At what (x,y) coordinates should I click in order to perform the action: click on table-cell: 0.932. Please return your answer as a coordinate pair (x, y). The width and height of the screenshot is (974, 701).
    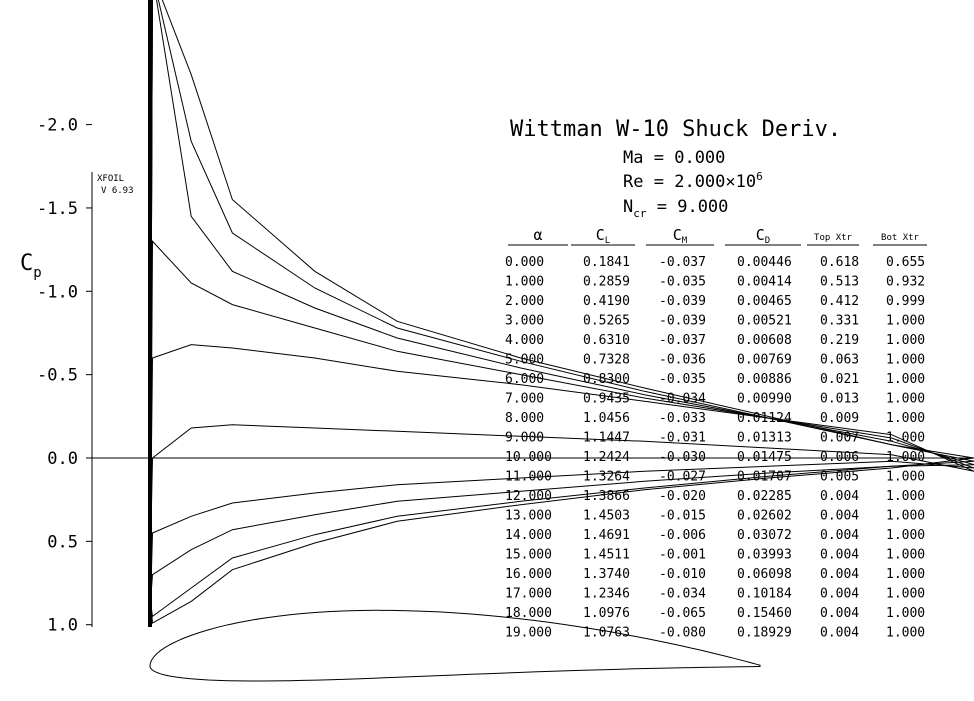
    Looking at the image, I should click on (905, 282).